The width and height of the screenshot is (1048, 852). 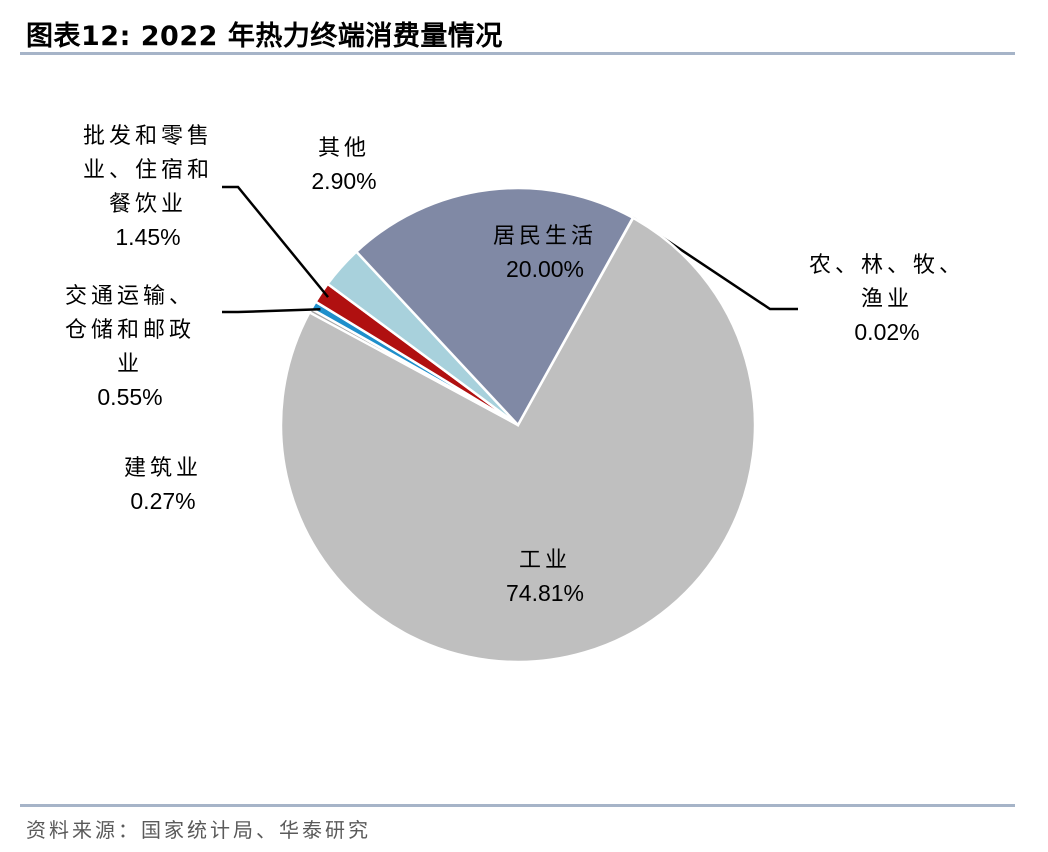 What do you see at coordinates (344, 148) in the screenshot?
I see `slice-name: 其他` at bounding box center [344, 148].